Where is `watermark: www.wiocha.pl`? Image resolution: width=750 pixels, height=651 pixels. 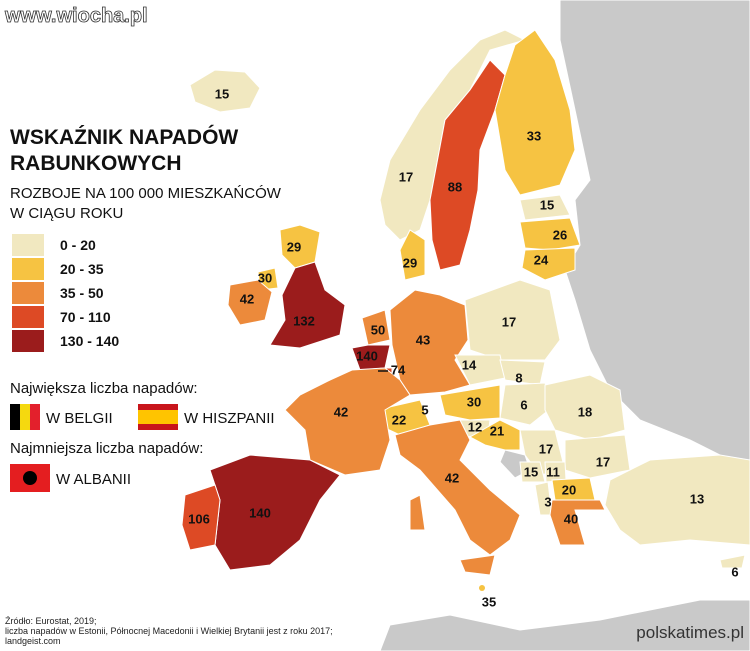 watermark: www.wiocha.pl is located at coordinates (76, 16).